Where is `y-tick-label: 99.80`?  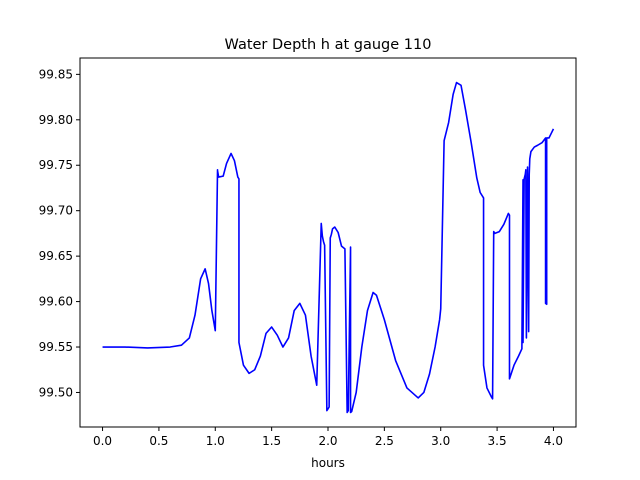 y-tick-label: 99.80 is located at coordinates (56, 120).